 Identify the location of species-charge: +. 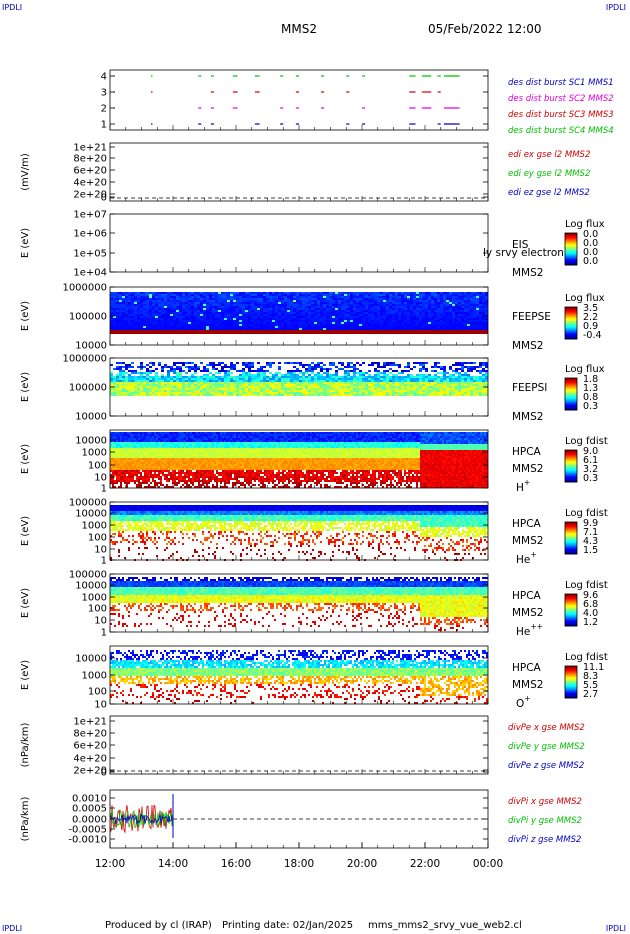
(533, 554).